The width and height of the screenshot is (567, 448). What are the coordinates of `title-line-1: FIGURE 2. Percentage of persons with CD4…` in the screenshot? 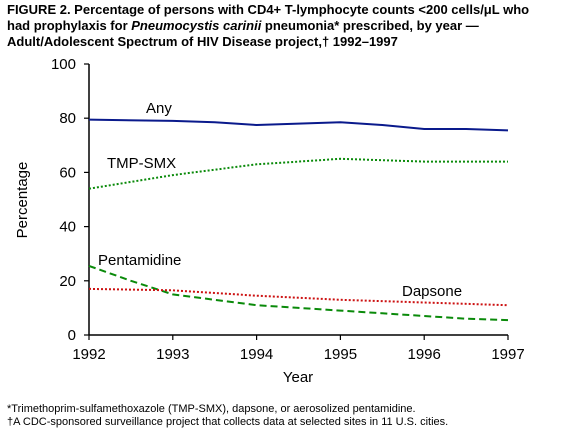 It's located at (268, 9).